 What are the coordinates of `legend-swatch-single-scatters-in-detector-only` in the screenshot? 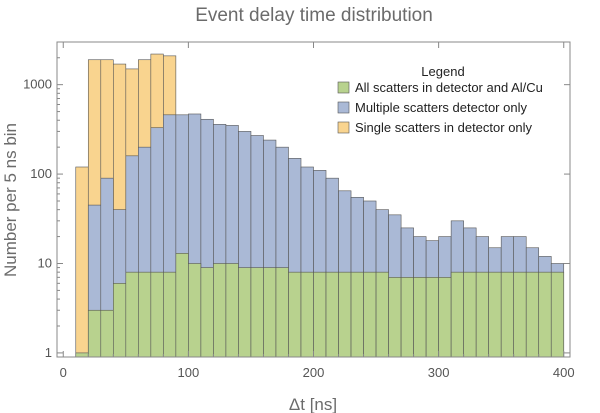 It's located at (343, 127).